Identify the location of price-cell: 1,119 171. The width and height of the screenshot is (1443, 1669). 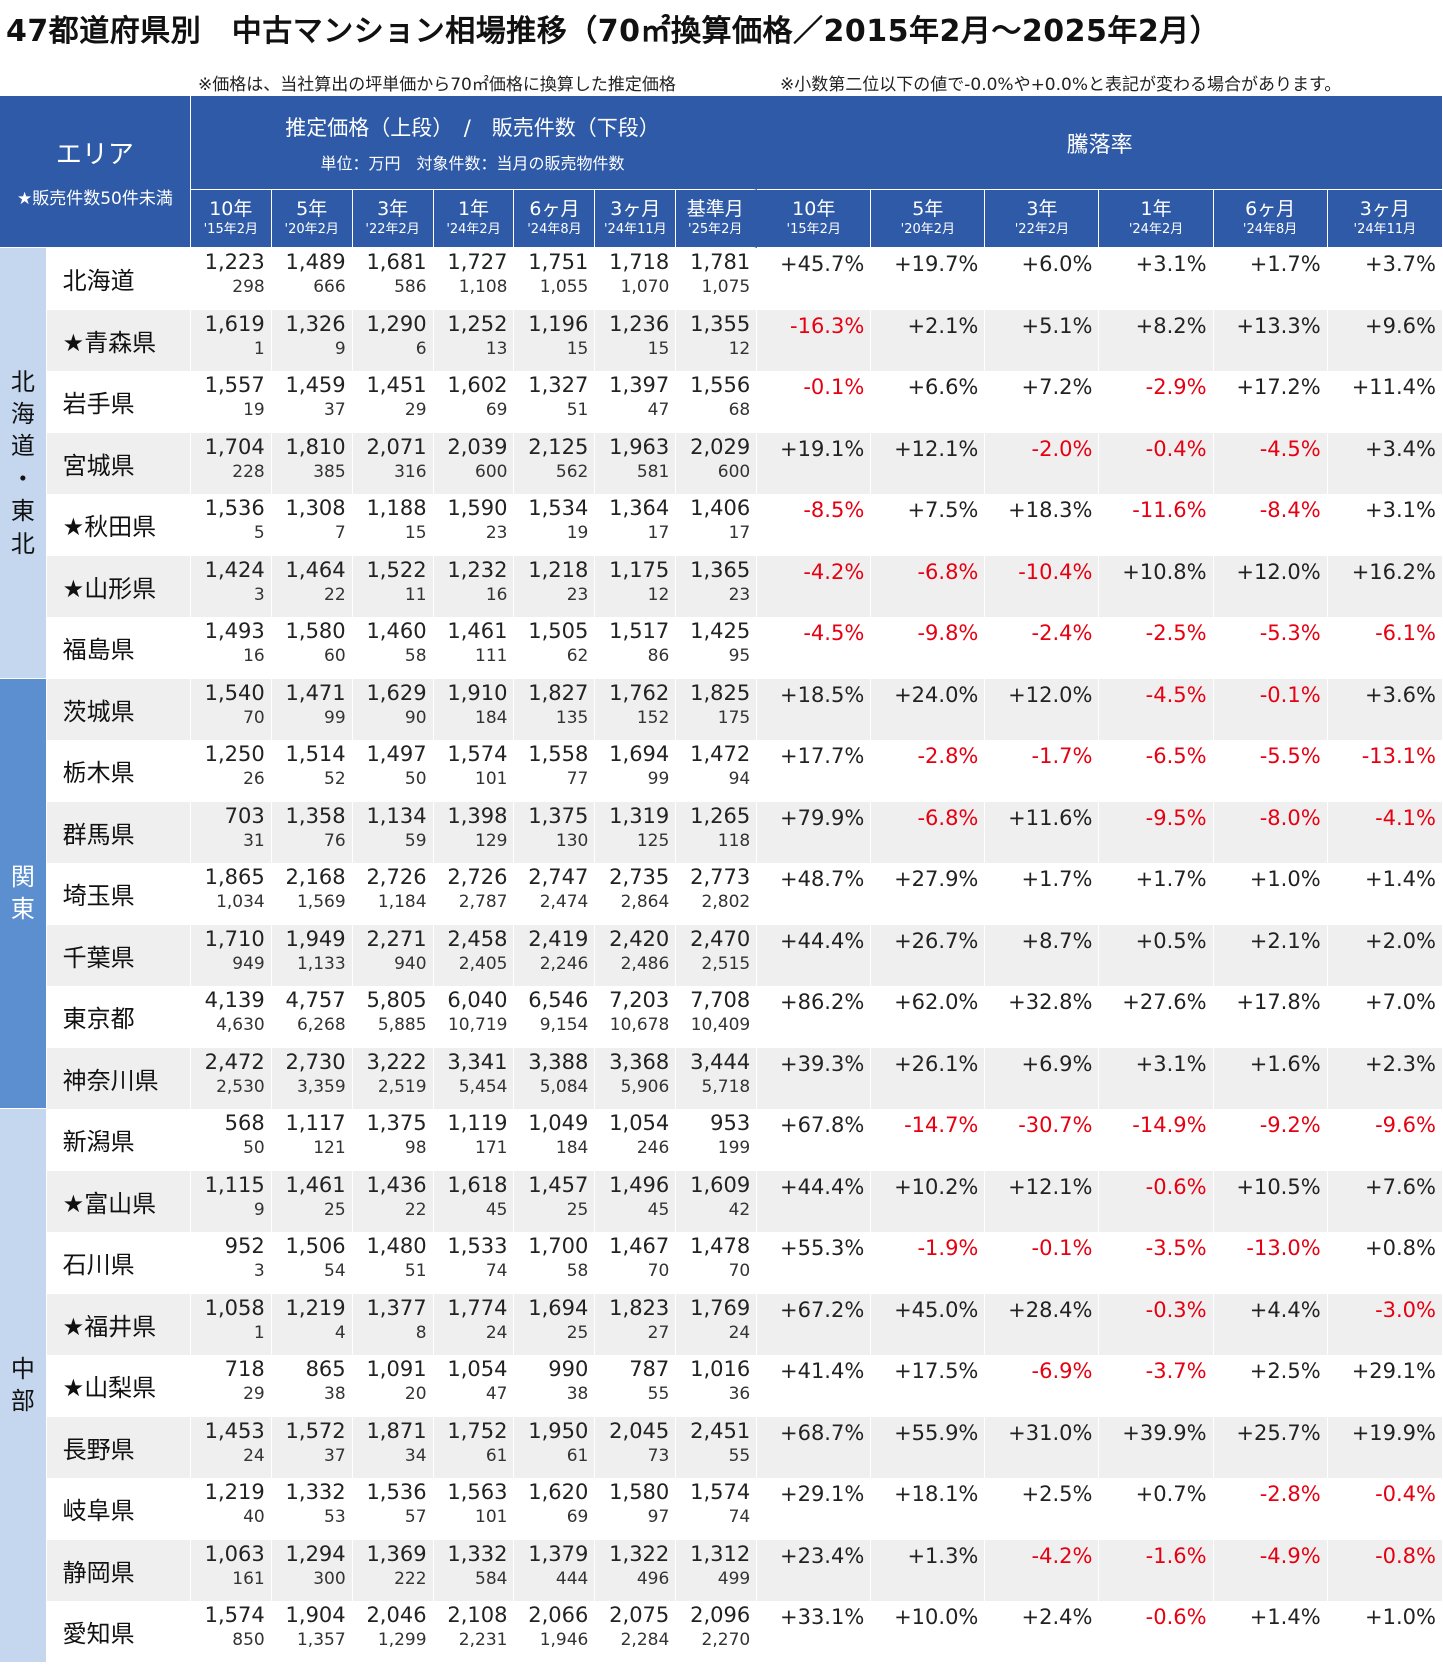
(474, 1140).